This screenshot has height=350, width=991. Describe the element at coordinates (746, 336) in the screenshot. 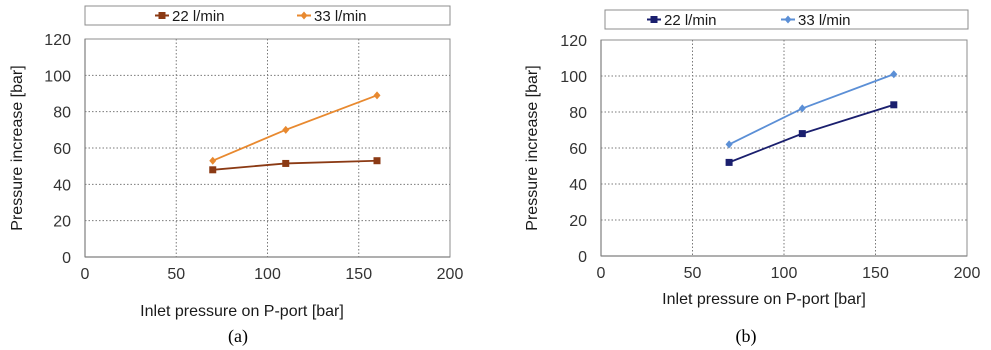

I see `figure-caption: (b)` at that location.